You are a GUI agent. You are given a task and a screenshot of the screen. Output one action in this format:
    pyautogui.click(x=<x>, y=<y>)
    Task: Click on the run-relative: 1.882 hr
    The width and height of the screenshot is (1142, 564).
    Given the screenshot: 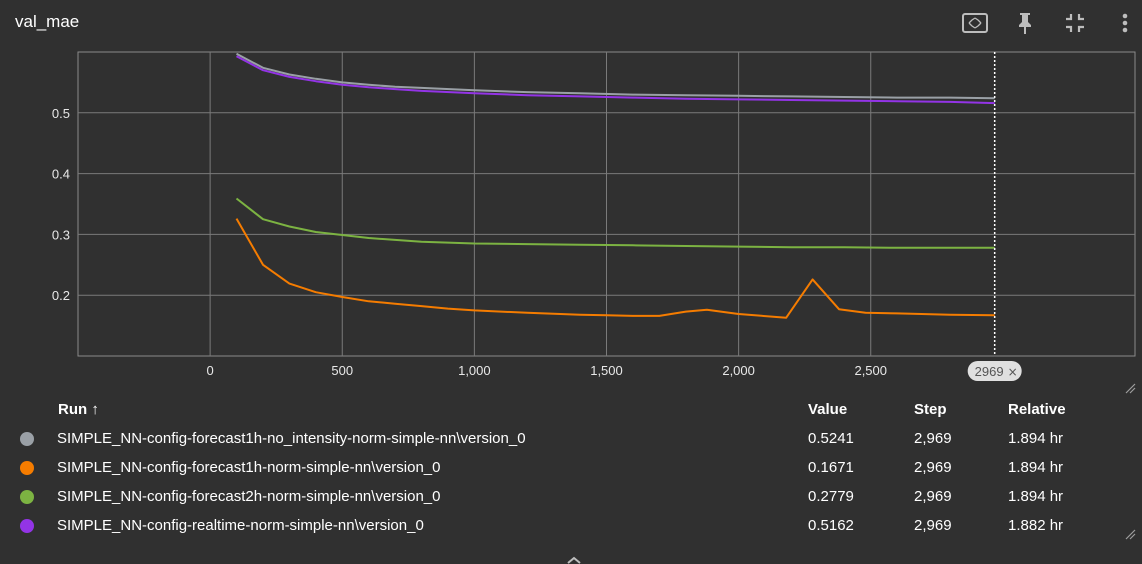 What is the action you would take?
    pyautogui.click(x=1036, y=525)
    